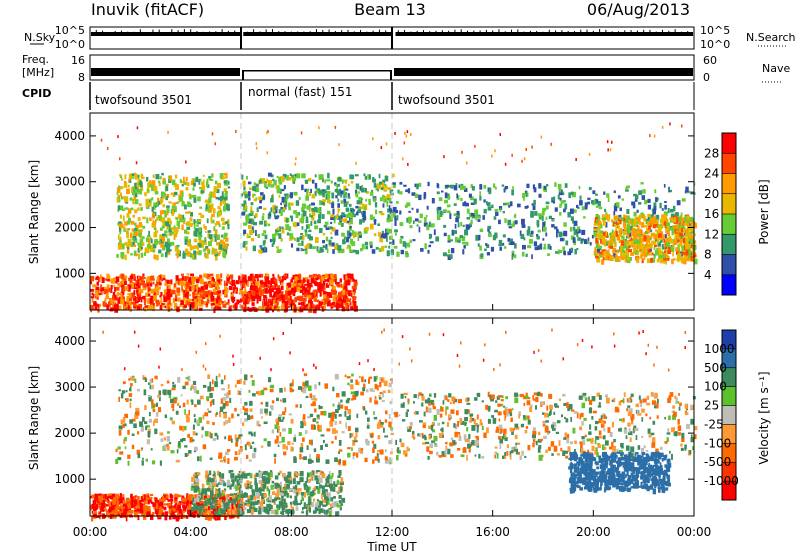 The width and height of the screenshot is (800, 554). Describe the element at coordinates (69, 228) in the screenshot. I see `ytick-label: 2000` at that location.